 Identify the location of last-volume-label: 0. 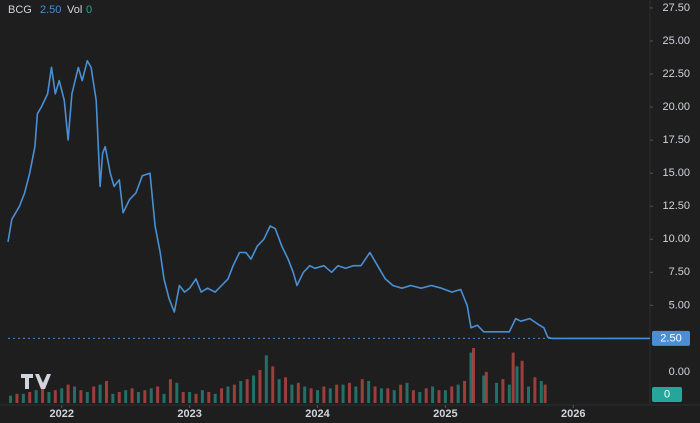
(667, 394).